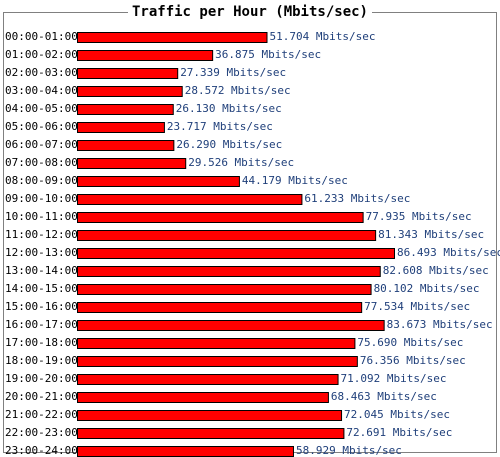 The height and width of the screenshot is (457, 500). I want to click on value-label: 23.717 Mbits/sec, so click(220, 126).